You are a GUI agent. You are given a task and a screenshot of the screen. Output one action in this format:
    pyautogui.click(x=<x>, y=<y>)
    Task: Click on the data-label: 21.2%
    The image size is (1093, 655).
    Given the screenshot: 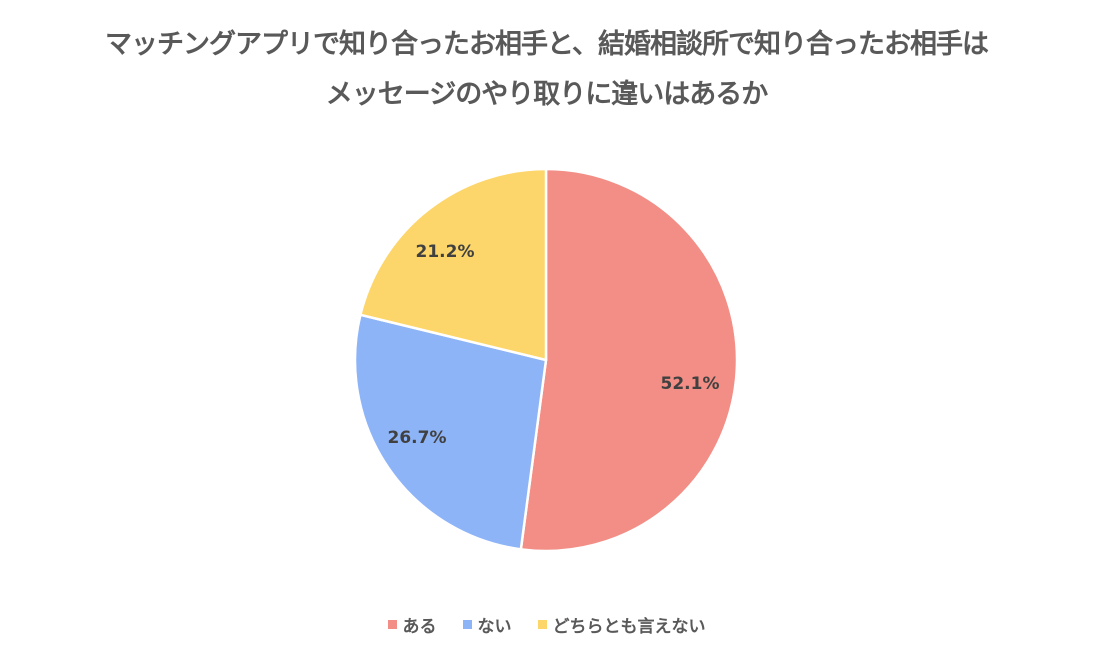 What is the action you would take?
    pyautogui.click(x=445, y=252)
    